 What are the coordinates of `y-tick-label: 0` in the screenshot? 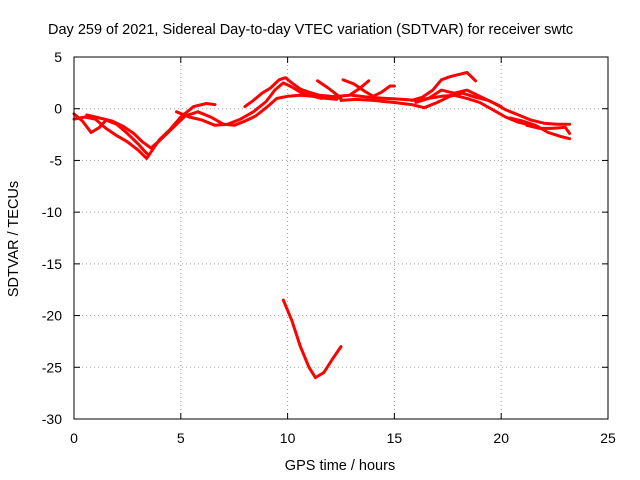 It's located at (58, 109).